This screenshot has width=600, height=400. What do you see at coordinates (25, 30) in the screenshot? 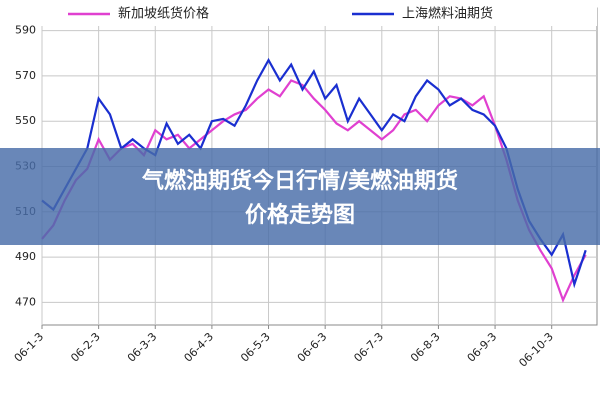
I see `y-tick-label: 590` at bounding box center [25, 30].